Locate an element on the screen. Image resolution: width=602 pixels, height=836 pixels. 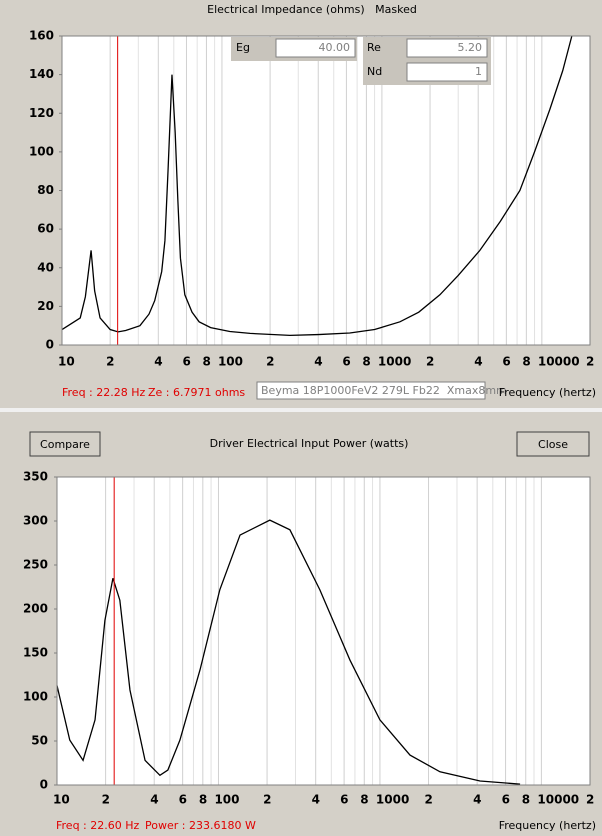
button-label: Close is located at coordinates (553, 444).